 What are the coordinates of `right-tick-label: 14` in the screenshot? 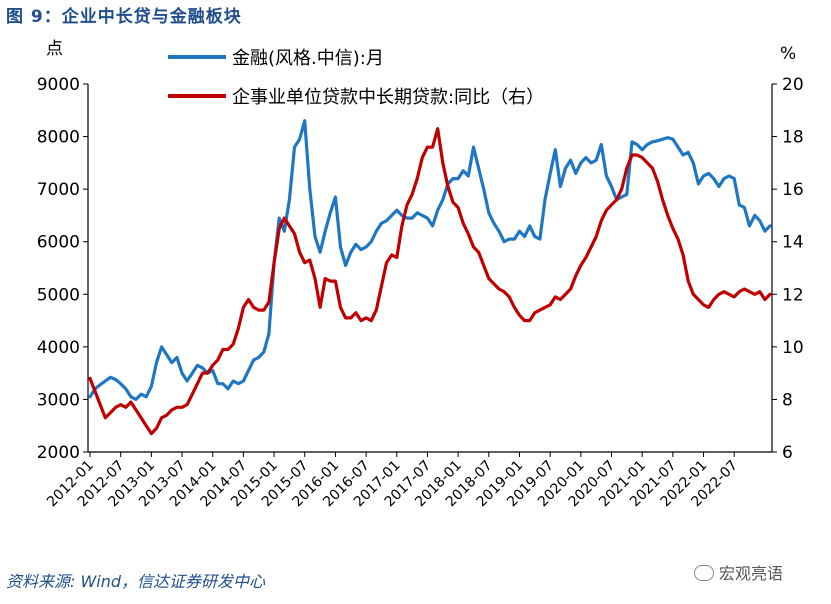 It's located at (793, 243).